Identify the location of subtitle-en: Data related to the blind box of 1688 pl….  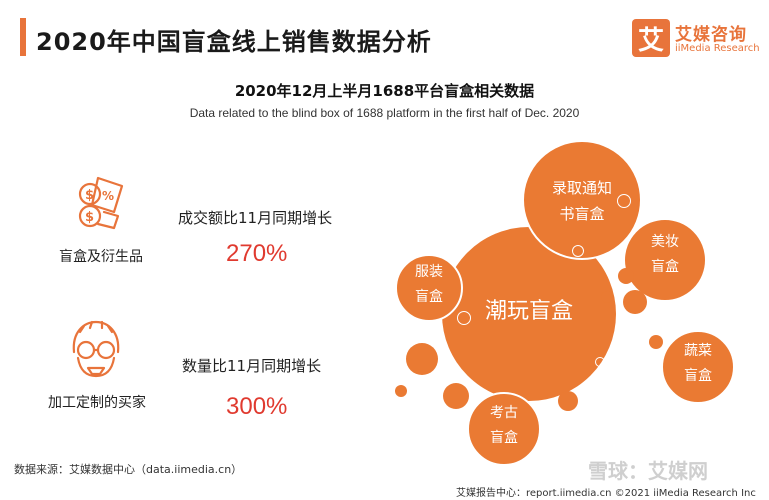
(384, 113).